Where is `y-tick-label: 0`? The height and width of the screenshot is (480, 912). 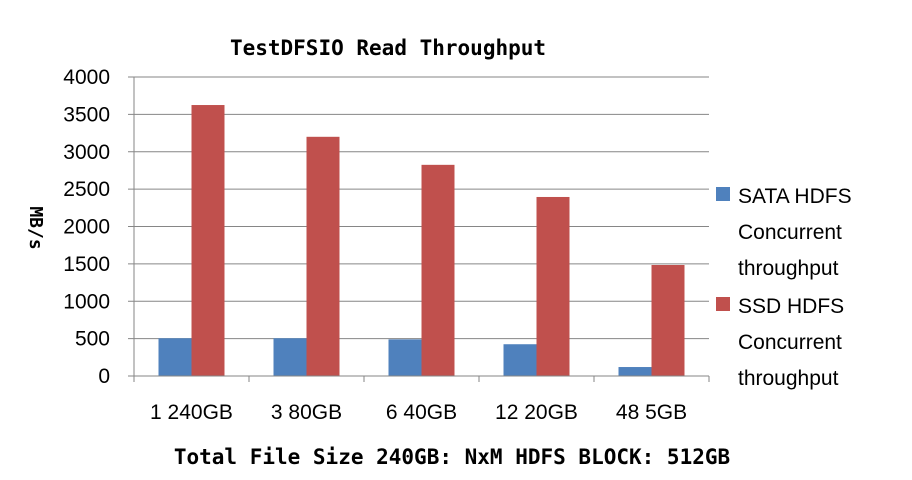
y-tick-label: 0 is located at coordinates (104, 376).